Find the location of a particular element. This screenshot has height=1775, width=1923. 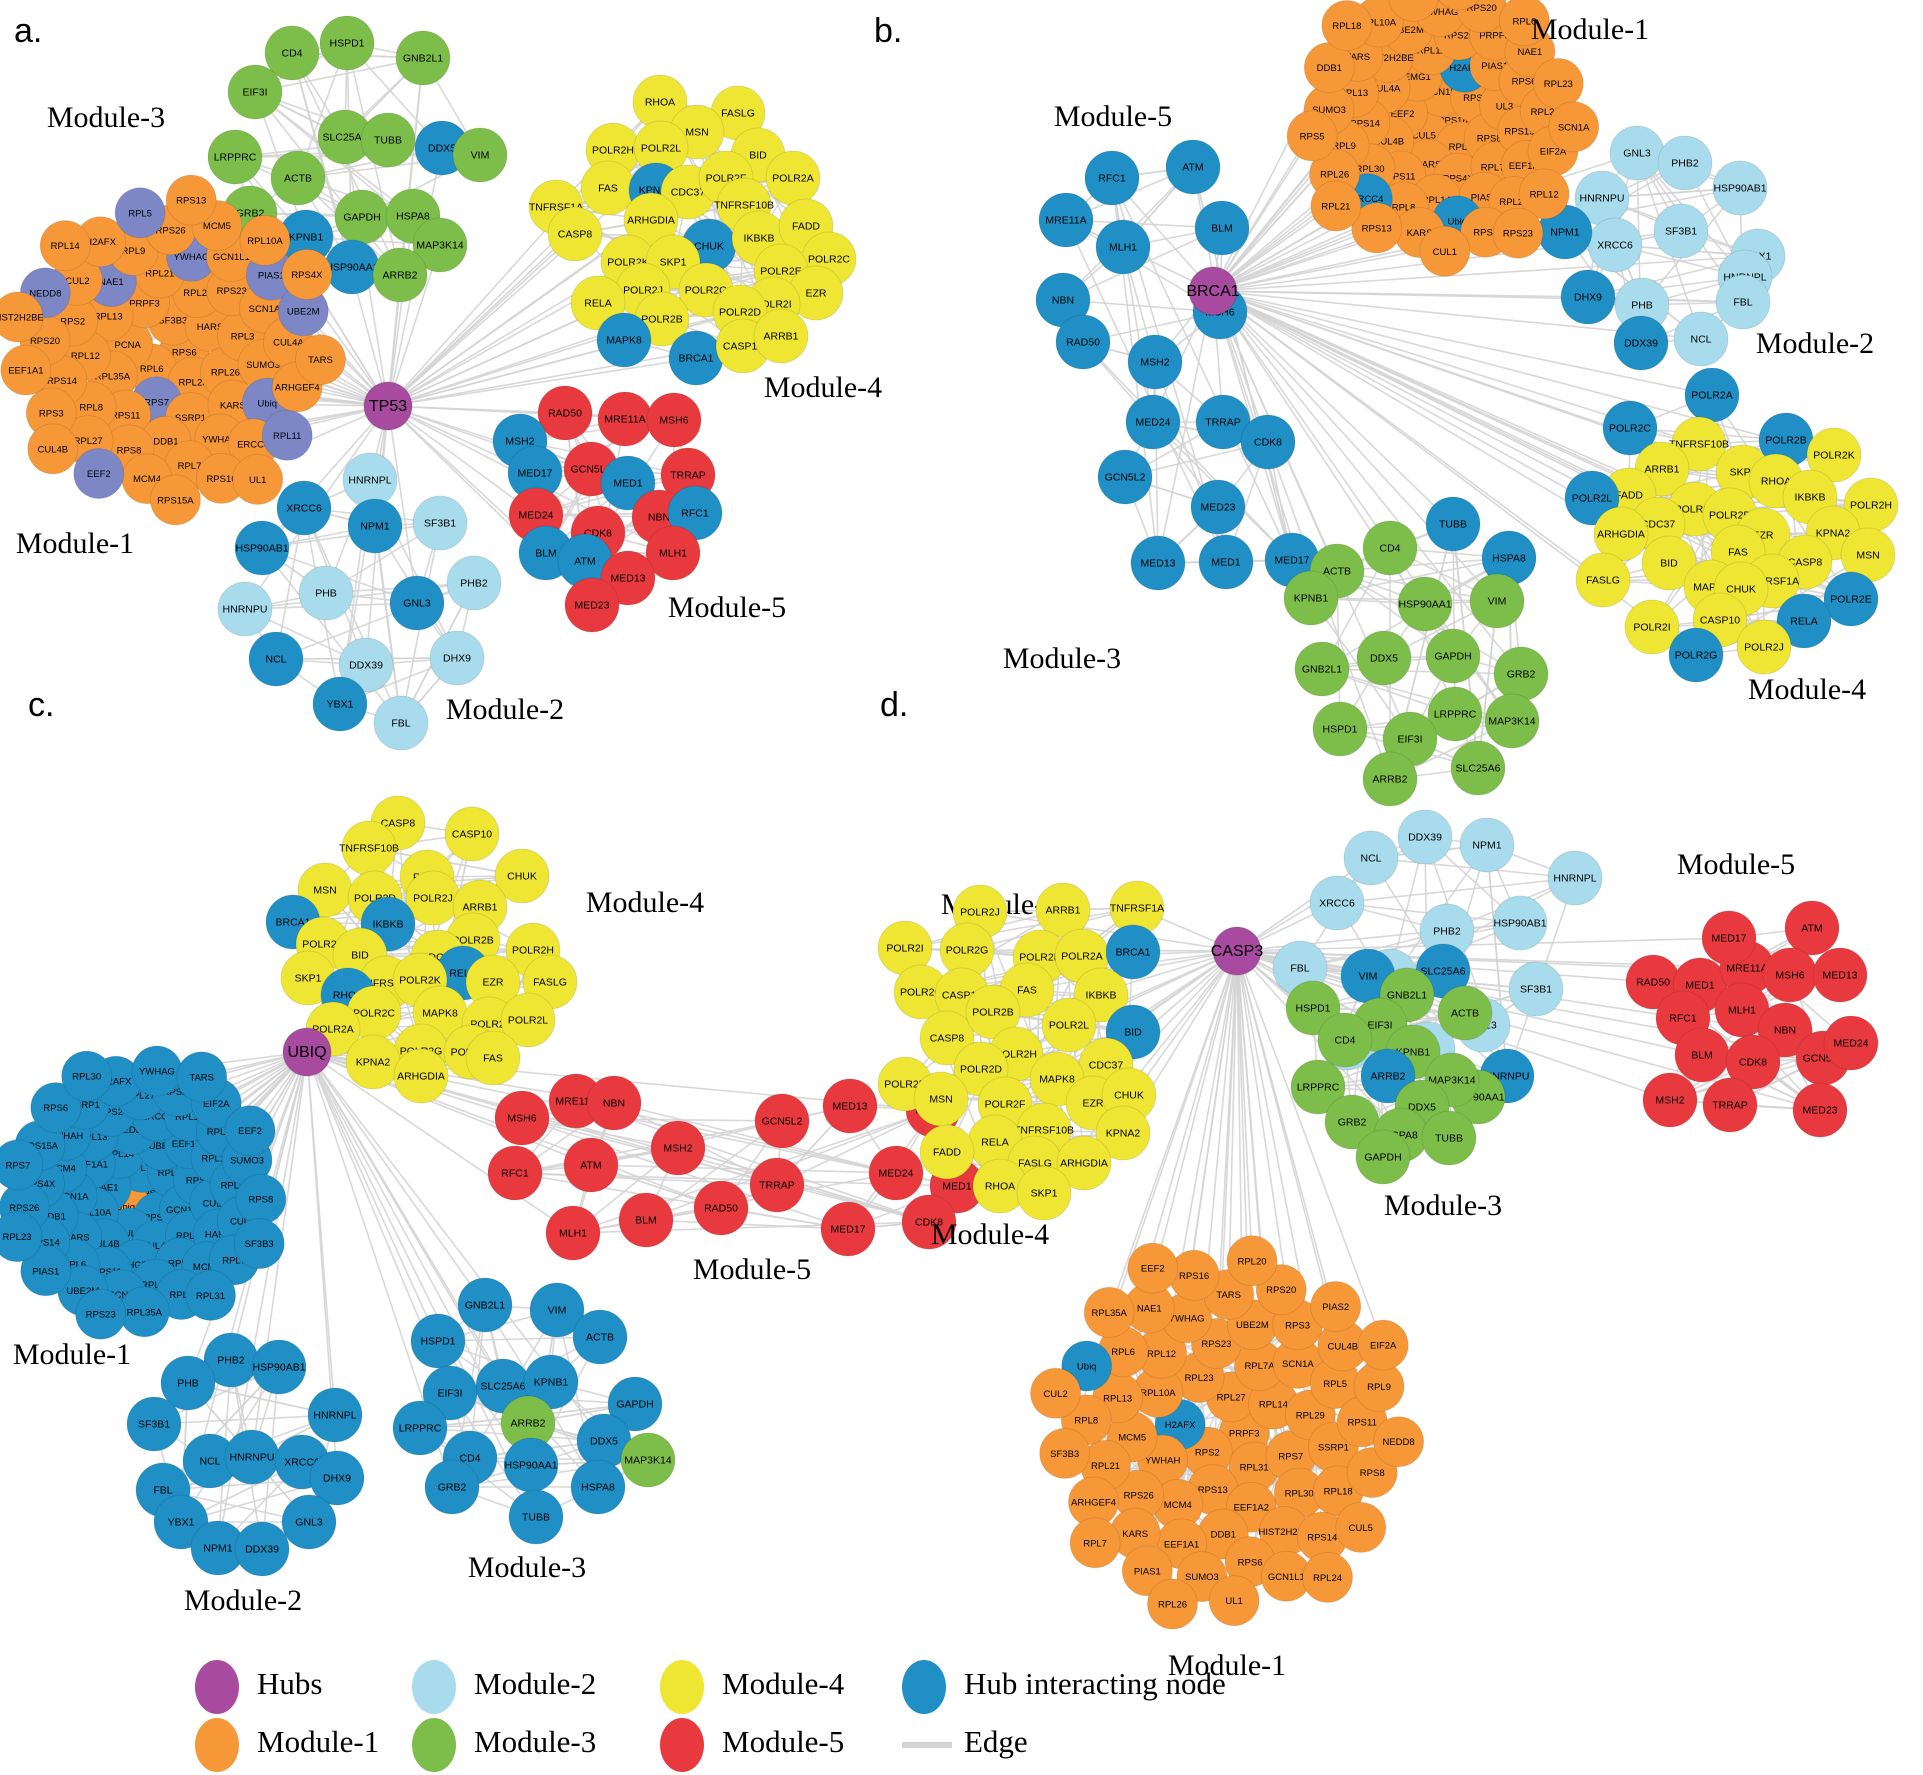

node-hnrnpu: HNRNPU is located at coordinates (245, 609).